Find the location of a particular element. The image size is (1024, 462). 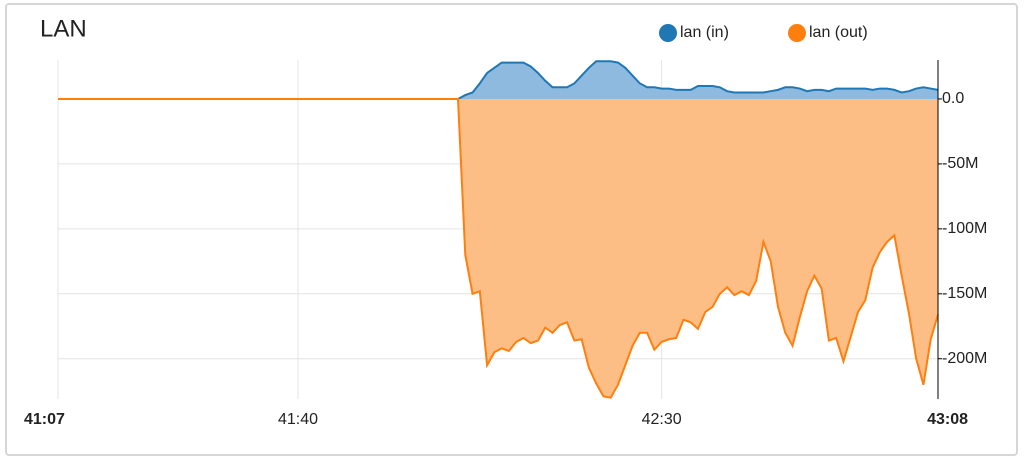

y-tick-label: -200M is located at coordinates (964, 358).